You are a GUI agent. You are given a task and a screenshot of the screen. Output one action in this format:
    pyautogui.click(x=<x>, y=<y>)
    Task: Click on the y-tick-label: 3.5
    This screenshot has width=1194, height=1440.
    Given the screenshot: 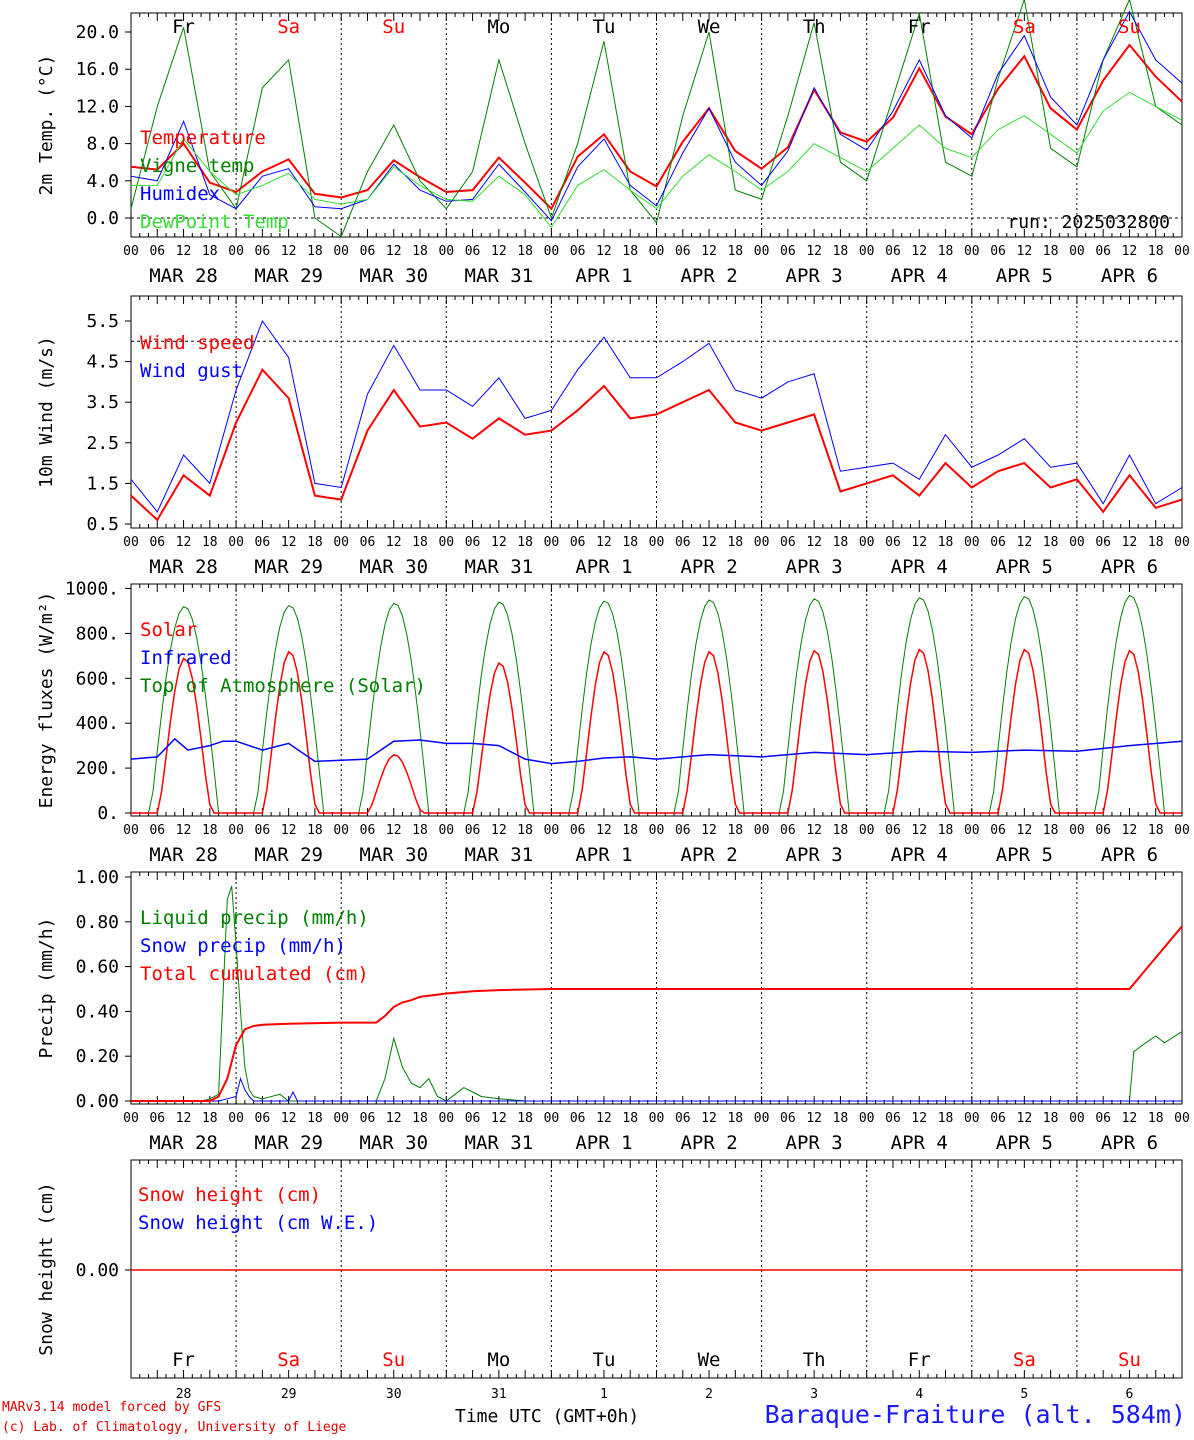 What is the action you would take?
    pyautogui.click(x=102, y=402)
    